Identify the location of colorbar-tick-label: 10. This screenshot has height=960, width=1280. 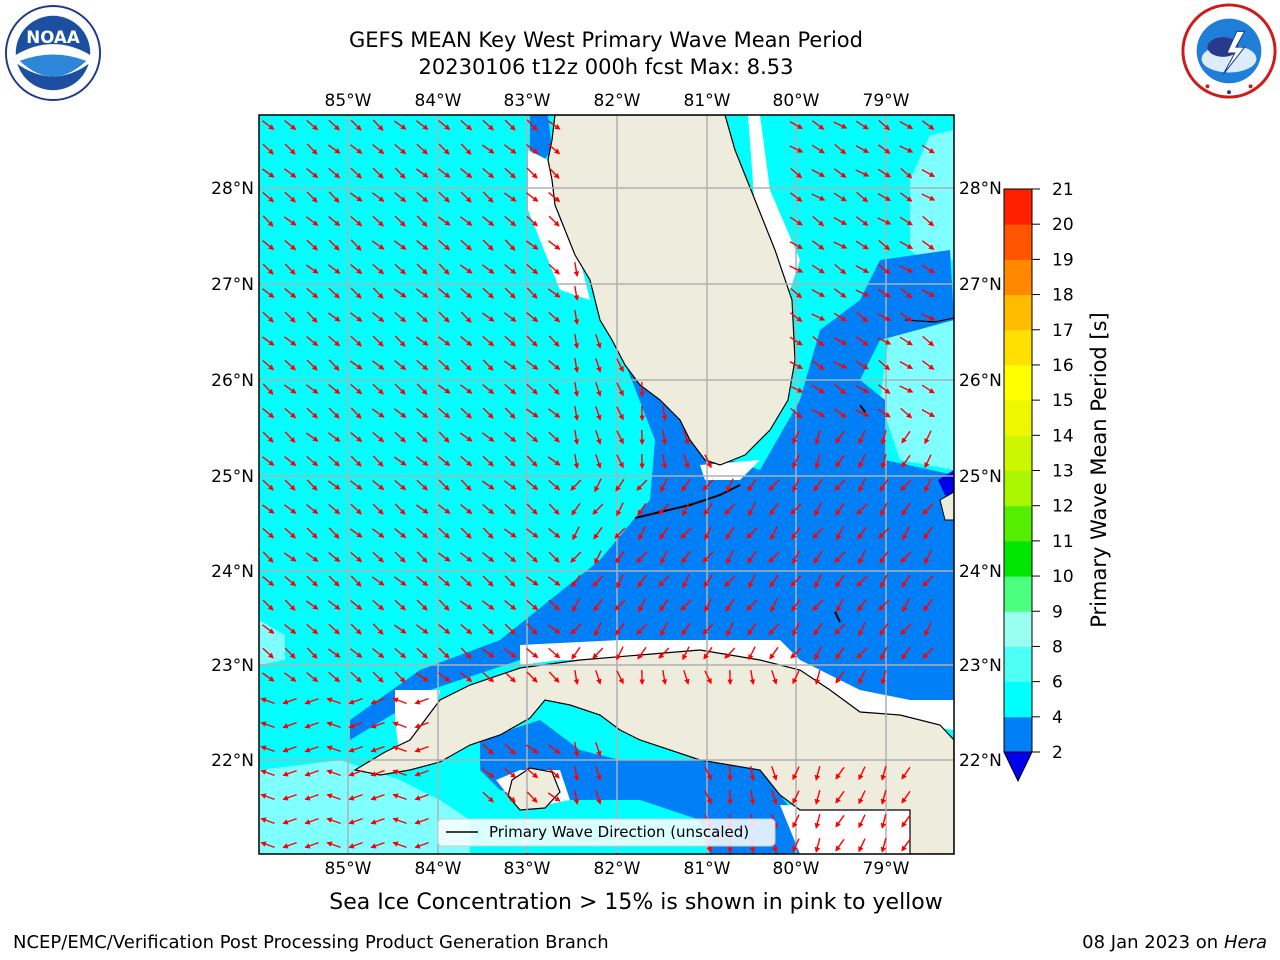
(1063, 577).